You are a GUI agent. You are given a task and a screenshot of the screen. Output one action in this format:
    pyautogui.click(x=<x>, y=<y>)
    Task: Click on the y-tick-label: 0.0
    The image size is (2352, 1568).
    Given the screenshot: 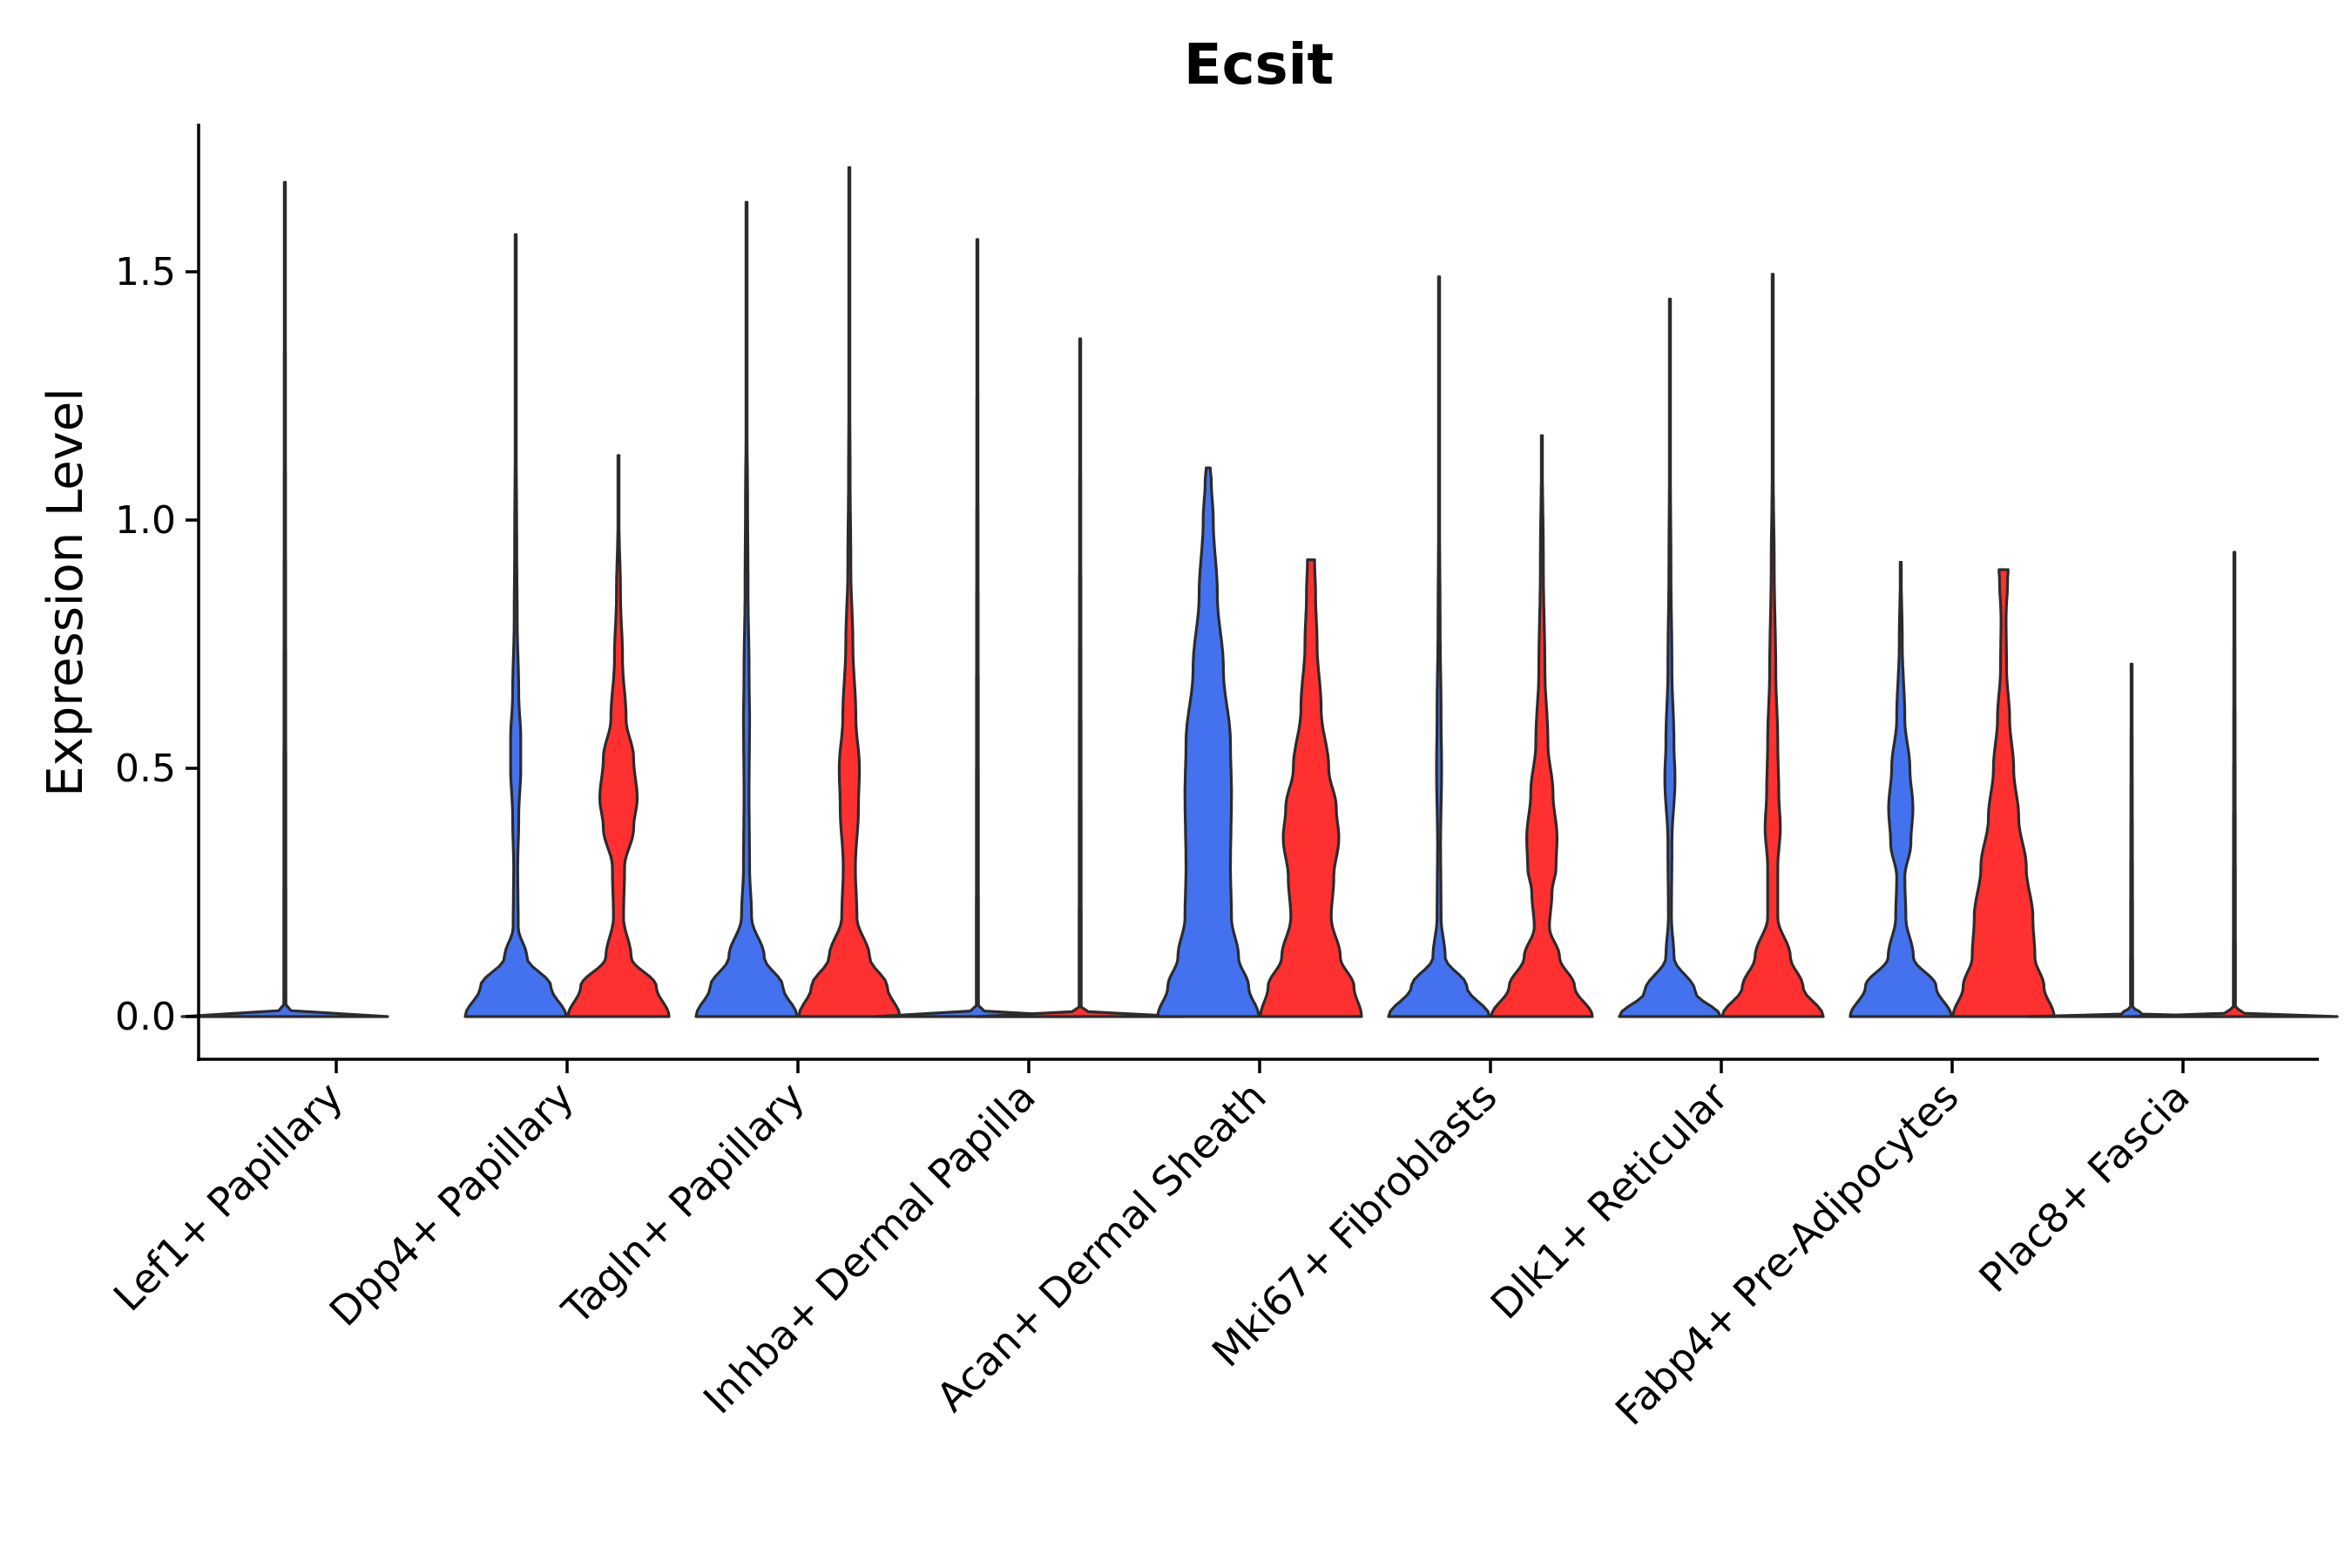 What is the action you would take?
    pyautogui.click(x=145, y=1017)
    